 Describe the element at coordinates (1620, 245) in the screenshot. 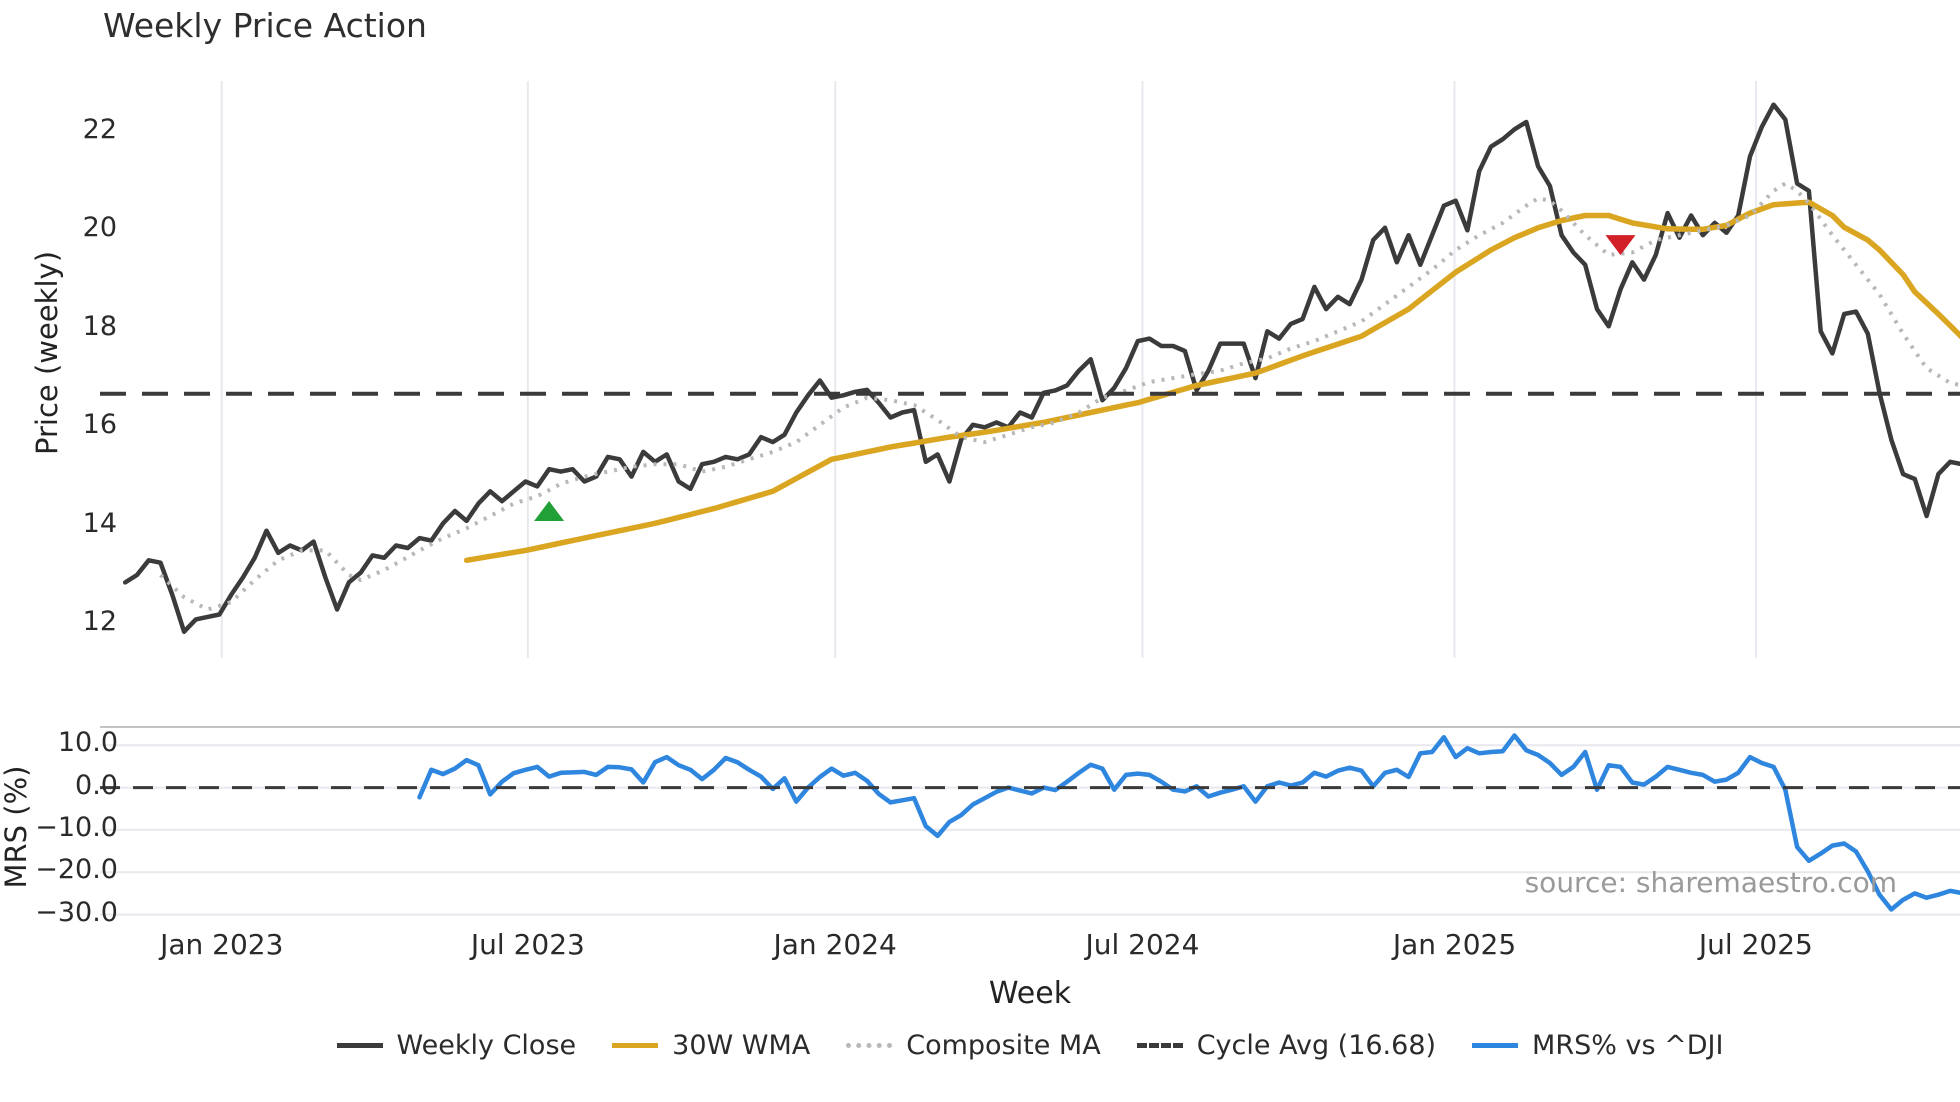

I see `sell-signal-marker` at that location.